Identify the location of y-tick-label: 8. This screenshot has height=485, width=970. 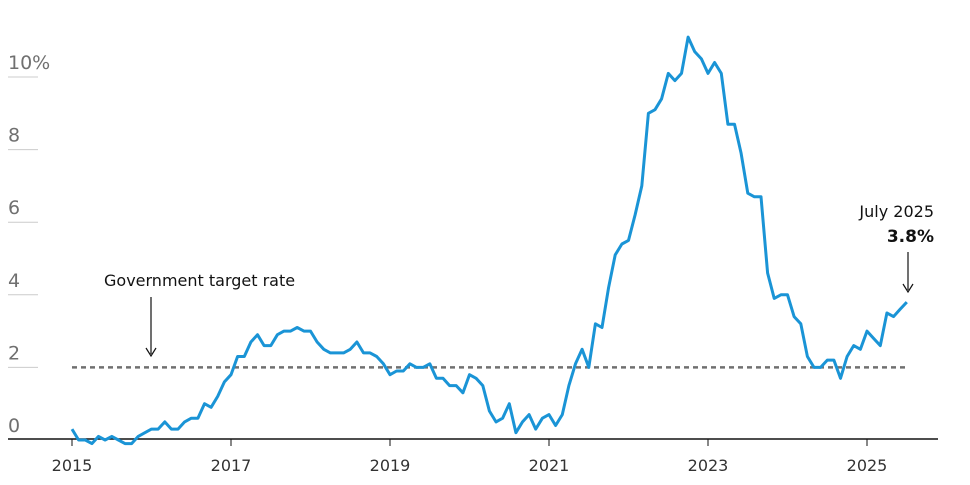
(14, 136).